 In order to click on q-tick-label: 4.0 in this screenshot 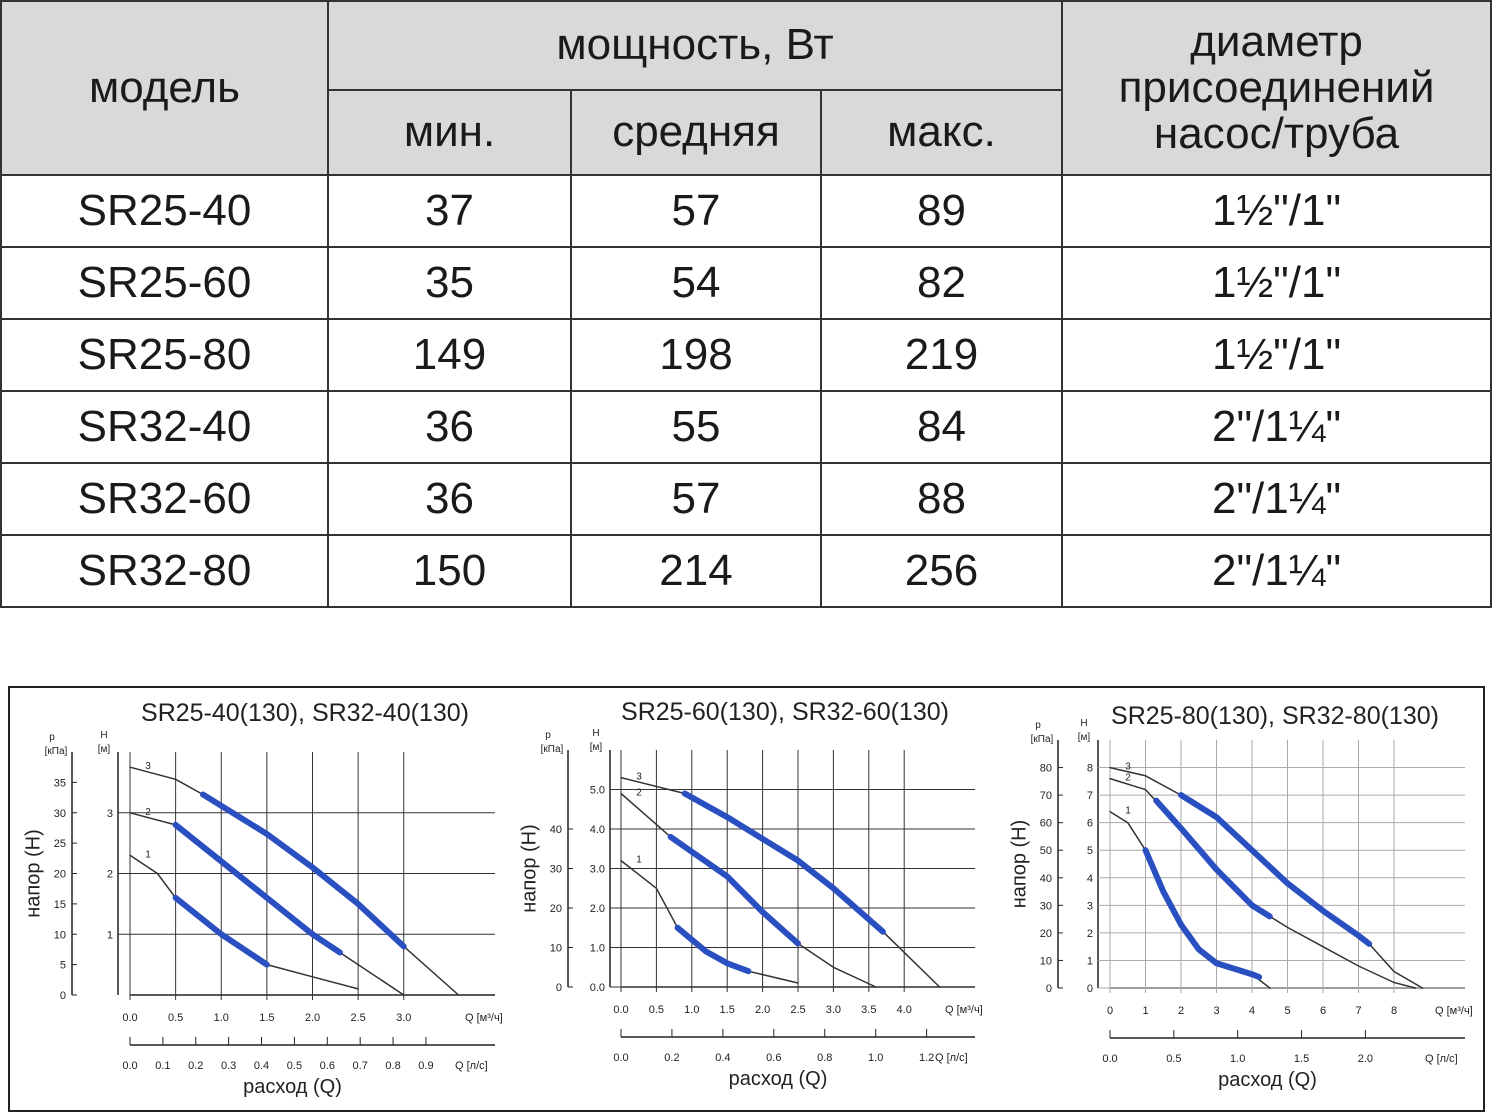, I will do `click(904, 1010)`.